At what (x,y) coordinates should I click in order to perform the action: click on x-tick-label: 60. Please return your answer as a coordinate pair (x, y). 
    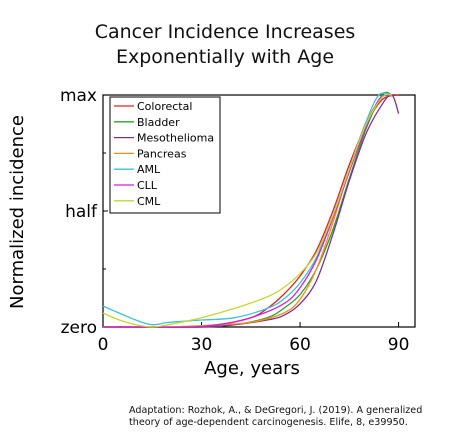
    Looking at the image, I should click on (300, 345).